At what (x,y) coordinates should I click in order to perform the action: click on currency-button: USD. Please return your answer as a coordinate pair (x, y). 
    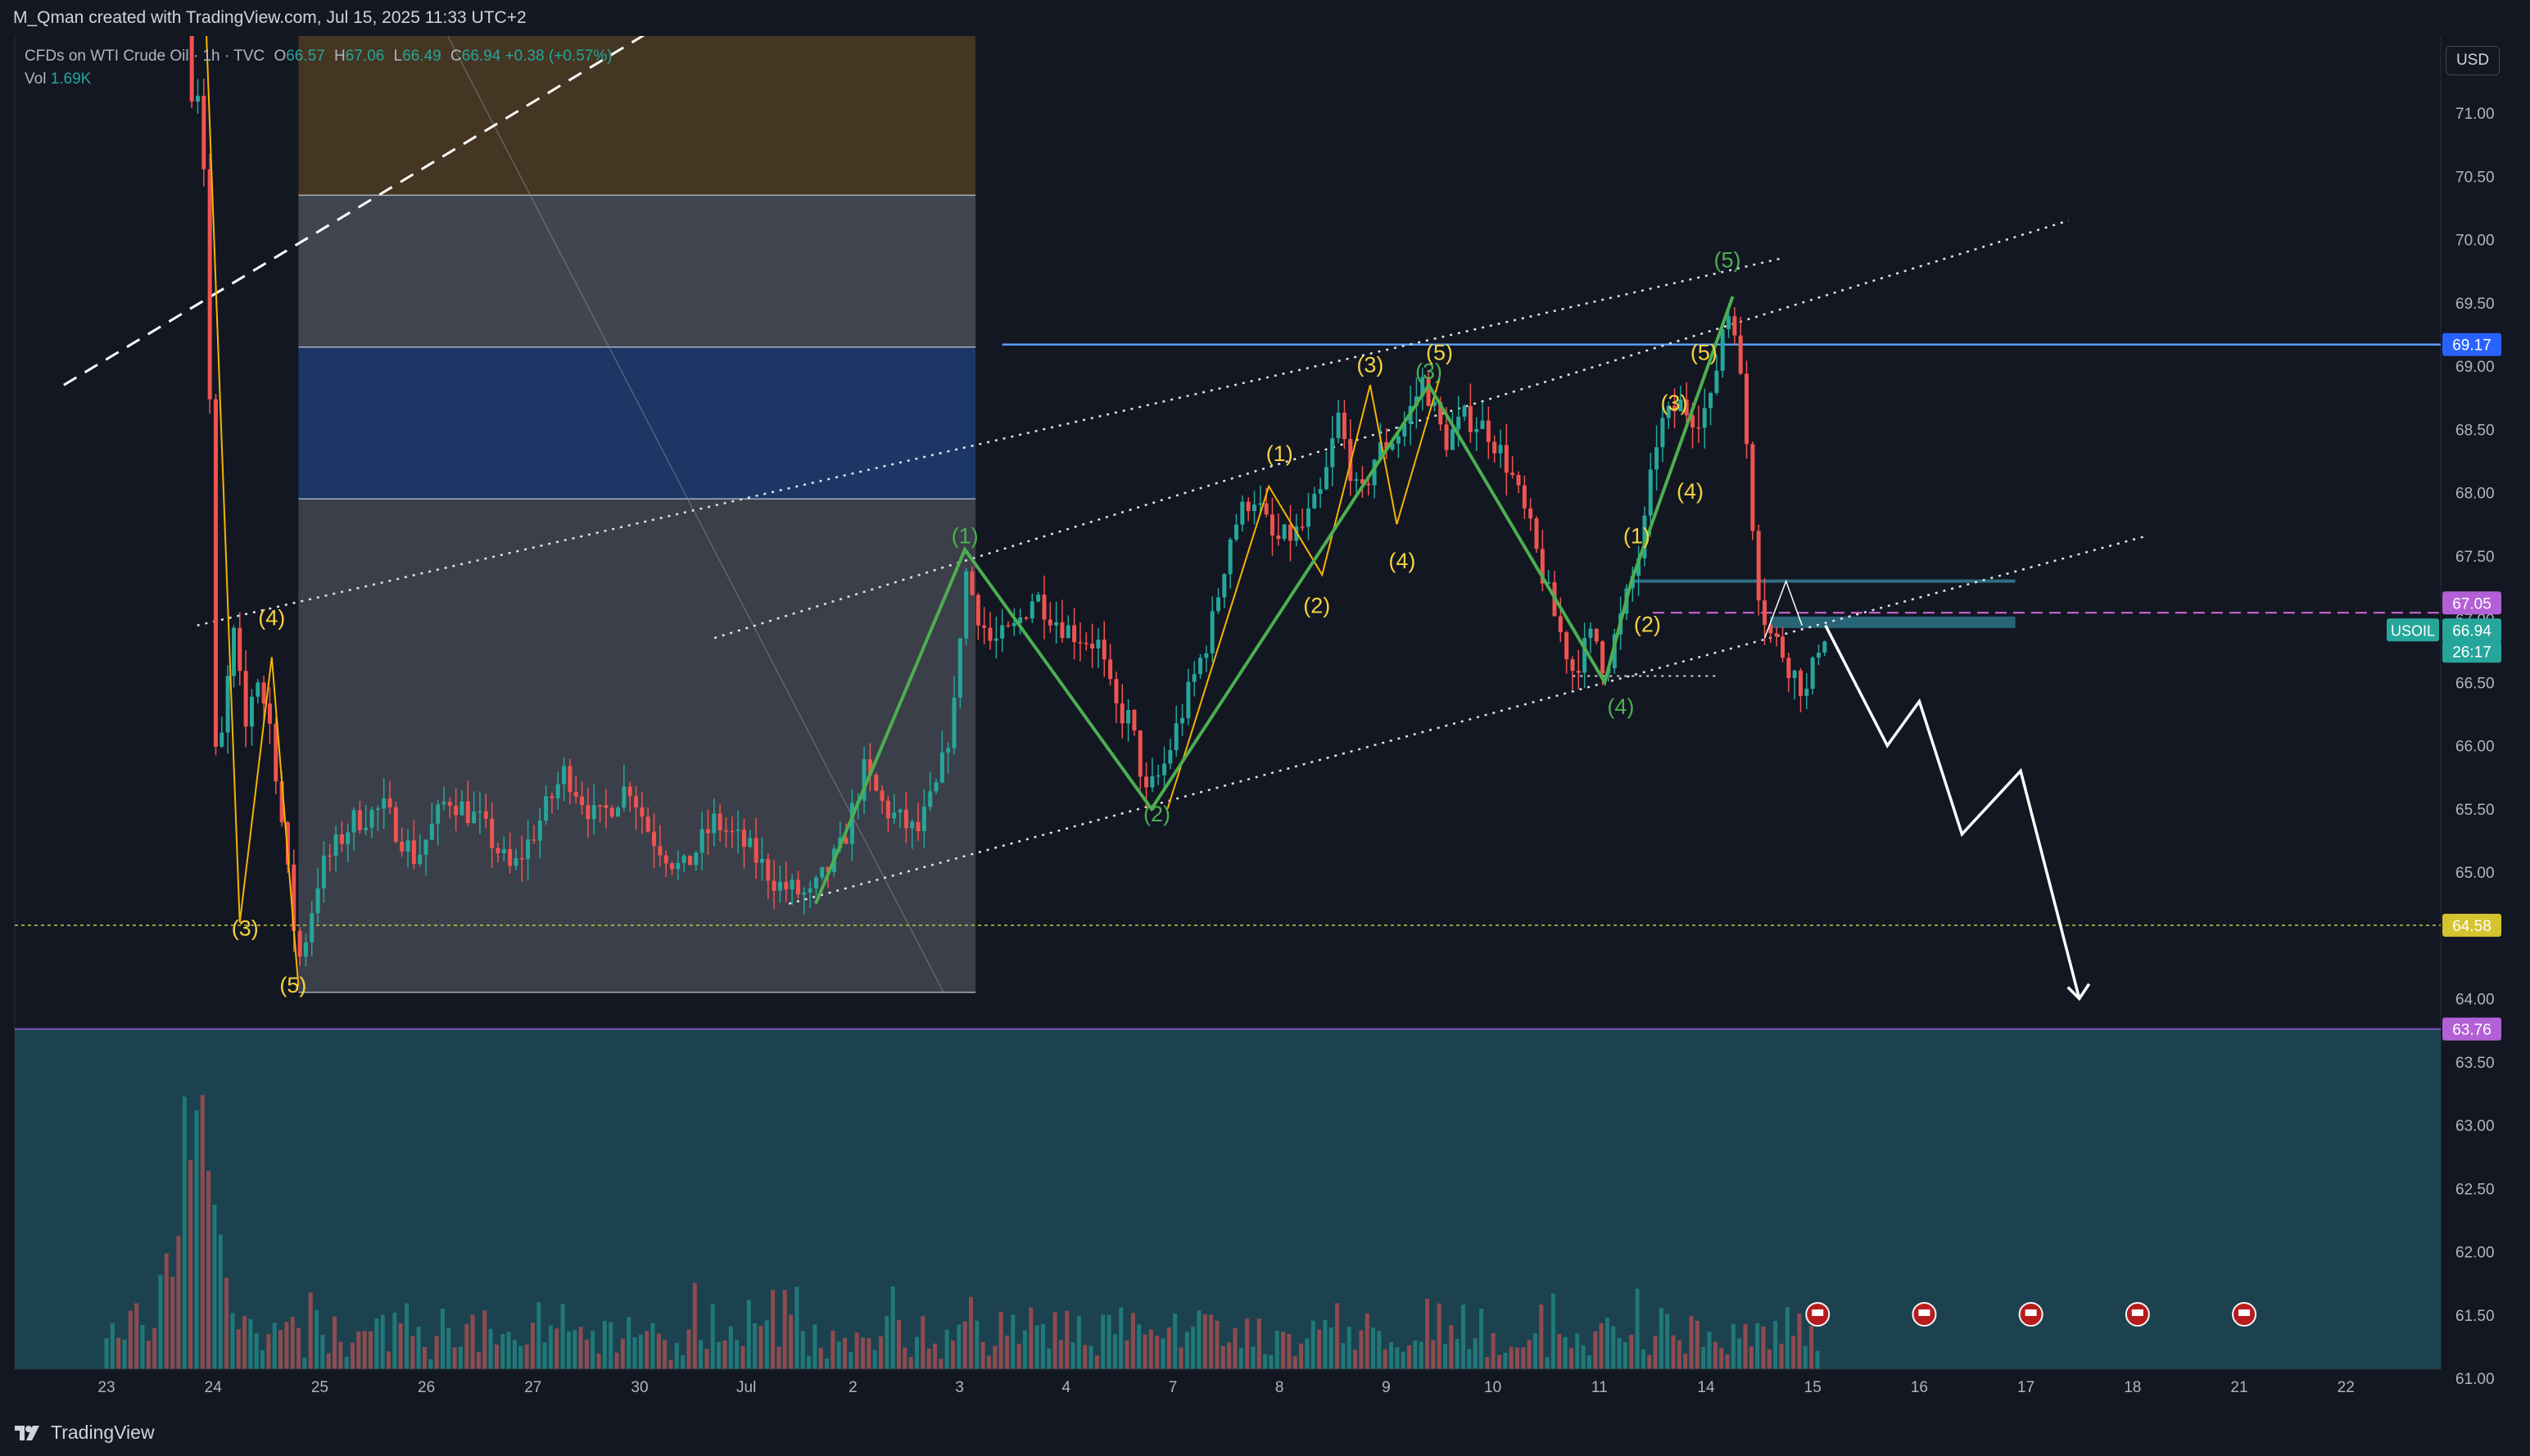
    Looking at the image, I should click on (2473, 60).